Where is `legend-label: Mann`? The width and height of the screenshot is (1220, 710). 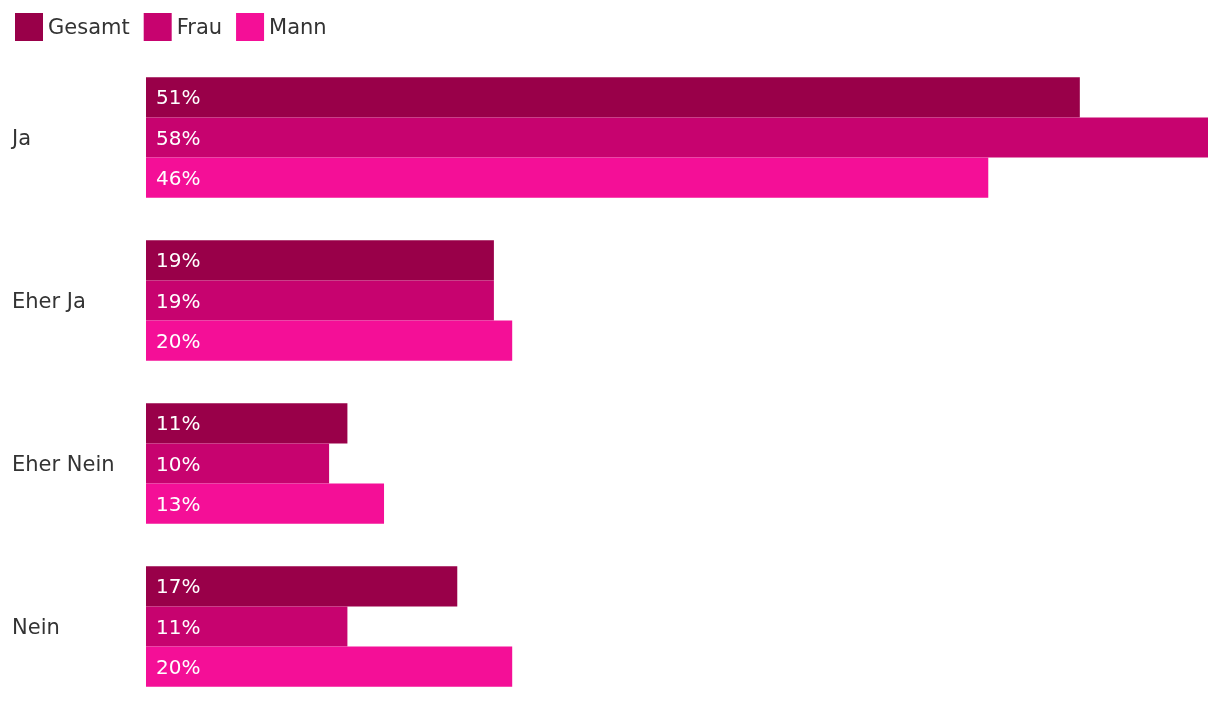
legend-label: Mann is located at coordinates (298, 27).